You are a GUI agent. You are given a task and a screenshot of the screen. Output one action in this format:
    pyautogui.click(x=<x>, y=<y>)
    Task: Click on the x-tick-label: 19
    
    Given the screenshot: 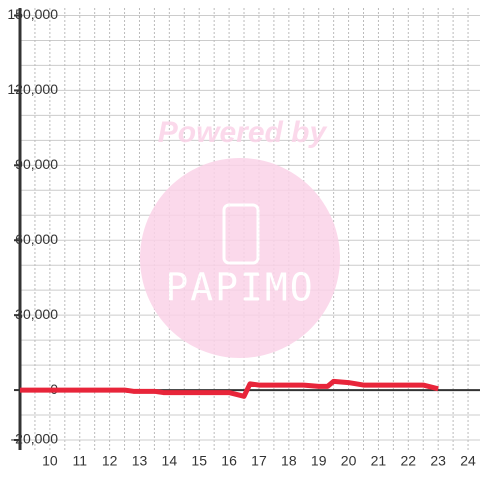 What is the action you would take?
    pyautogui.click(x=319, y=461)
    